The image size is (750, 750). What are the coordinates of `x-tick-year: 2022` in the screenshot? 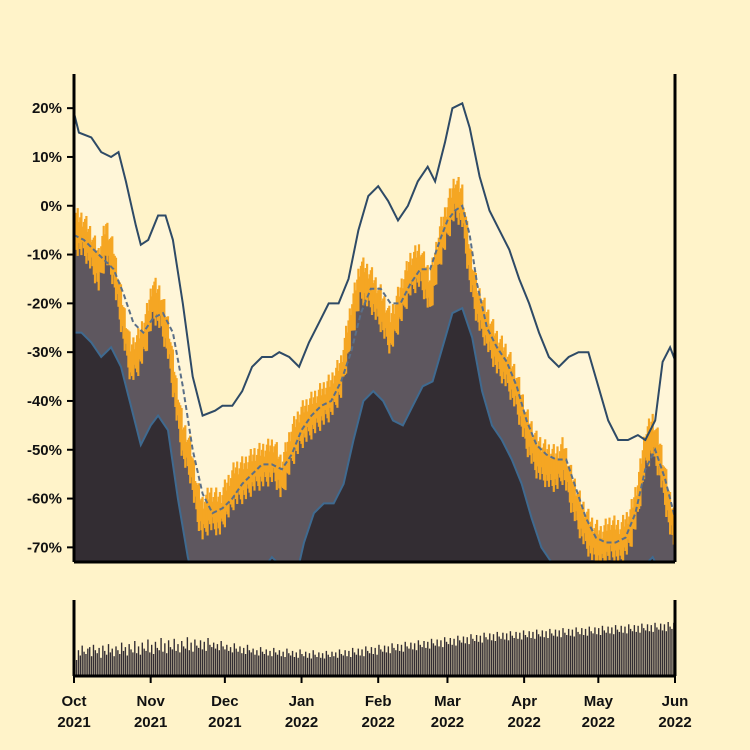 It's located at (378, 722).